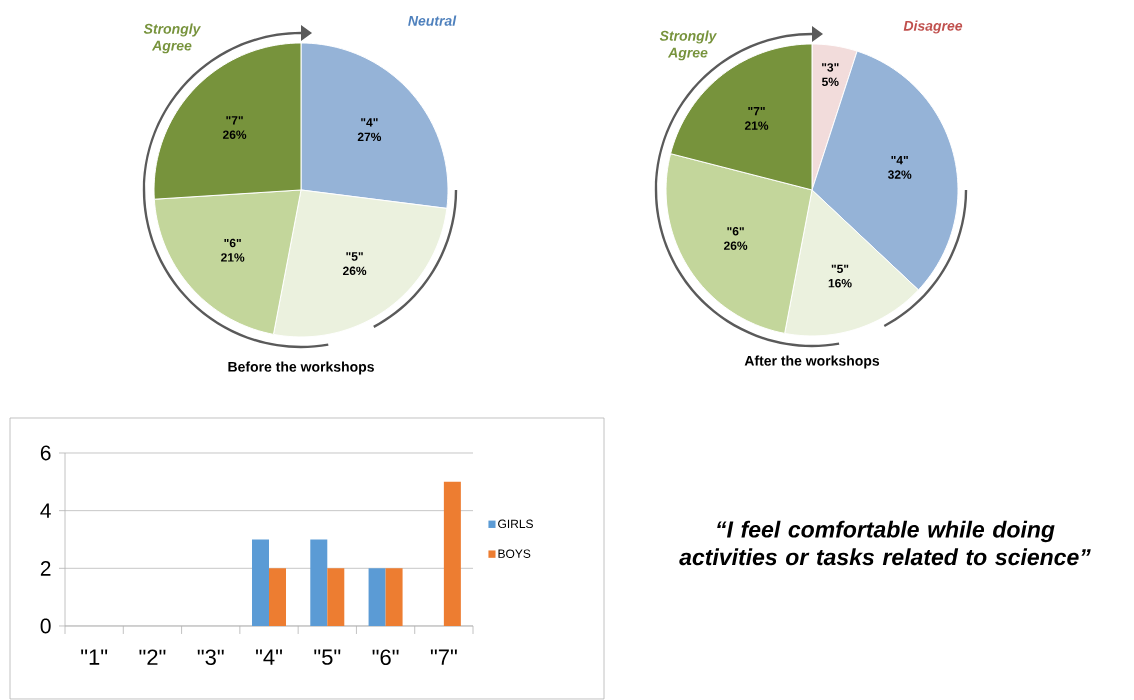  Describe the element at coordinates (830, 82) in the screenshot. I see `data-label: 5%` at that location.